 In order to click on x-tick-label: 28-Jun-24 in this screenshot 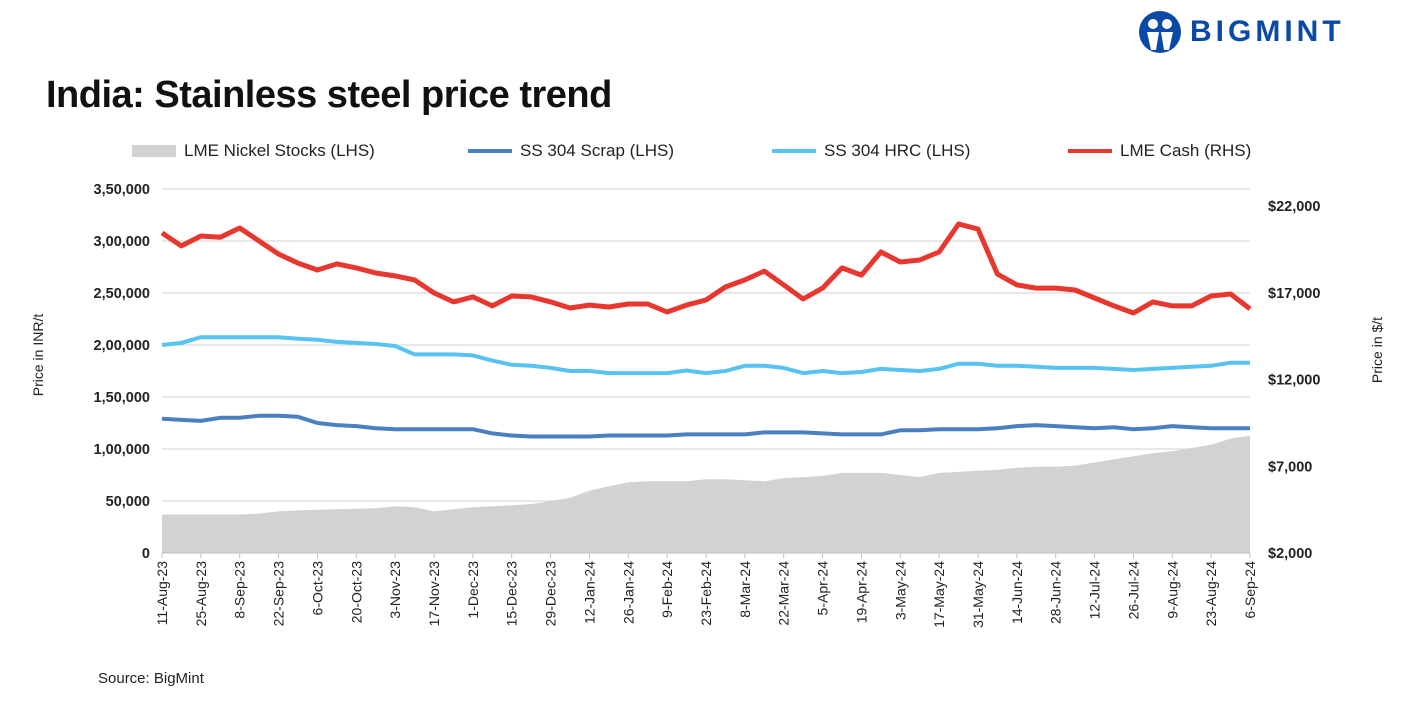, I will do `click(1056, 592)`.